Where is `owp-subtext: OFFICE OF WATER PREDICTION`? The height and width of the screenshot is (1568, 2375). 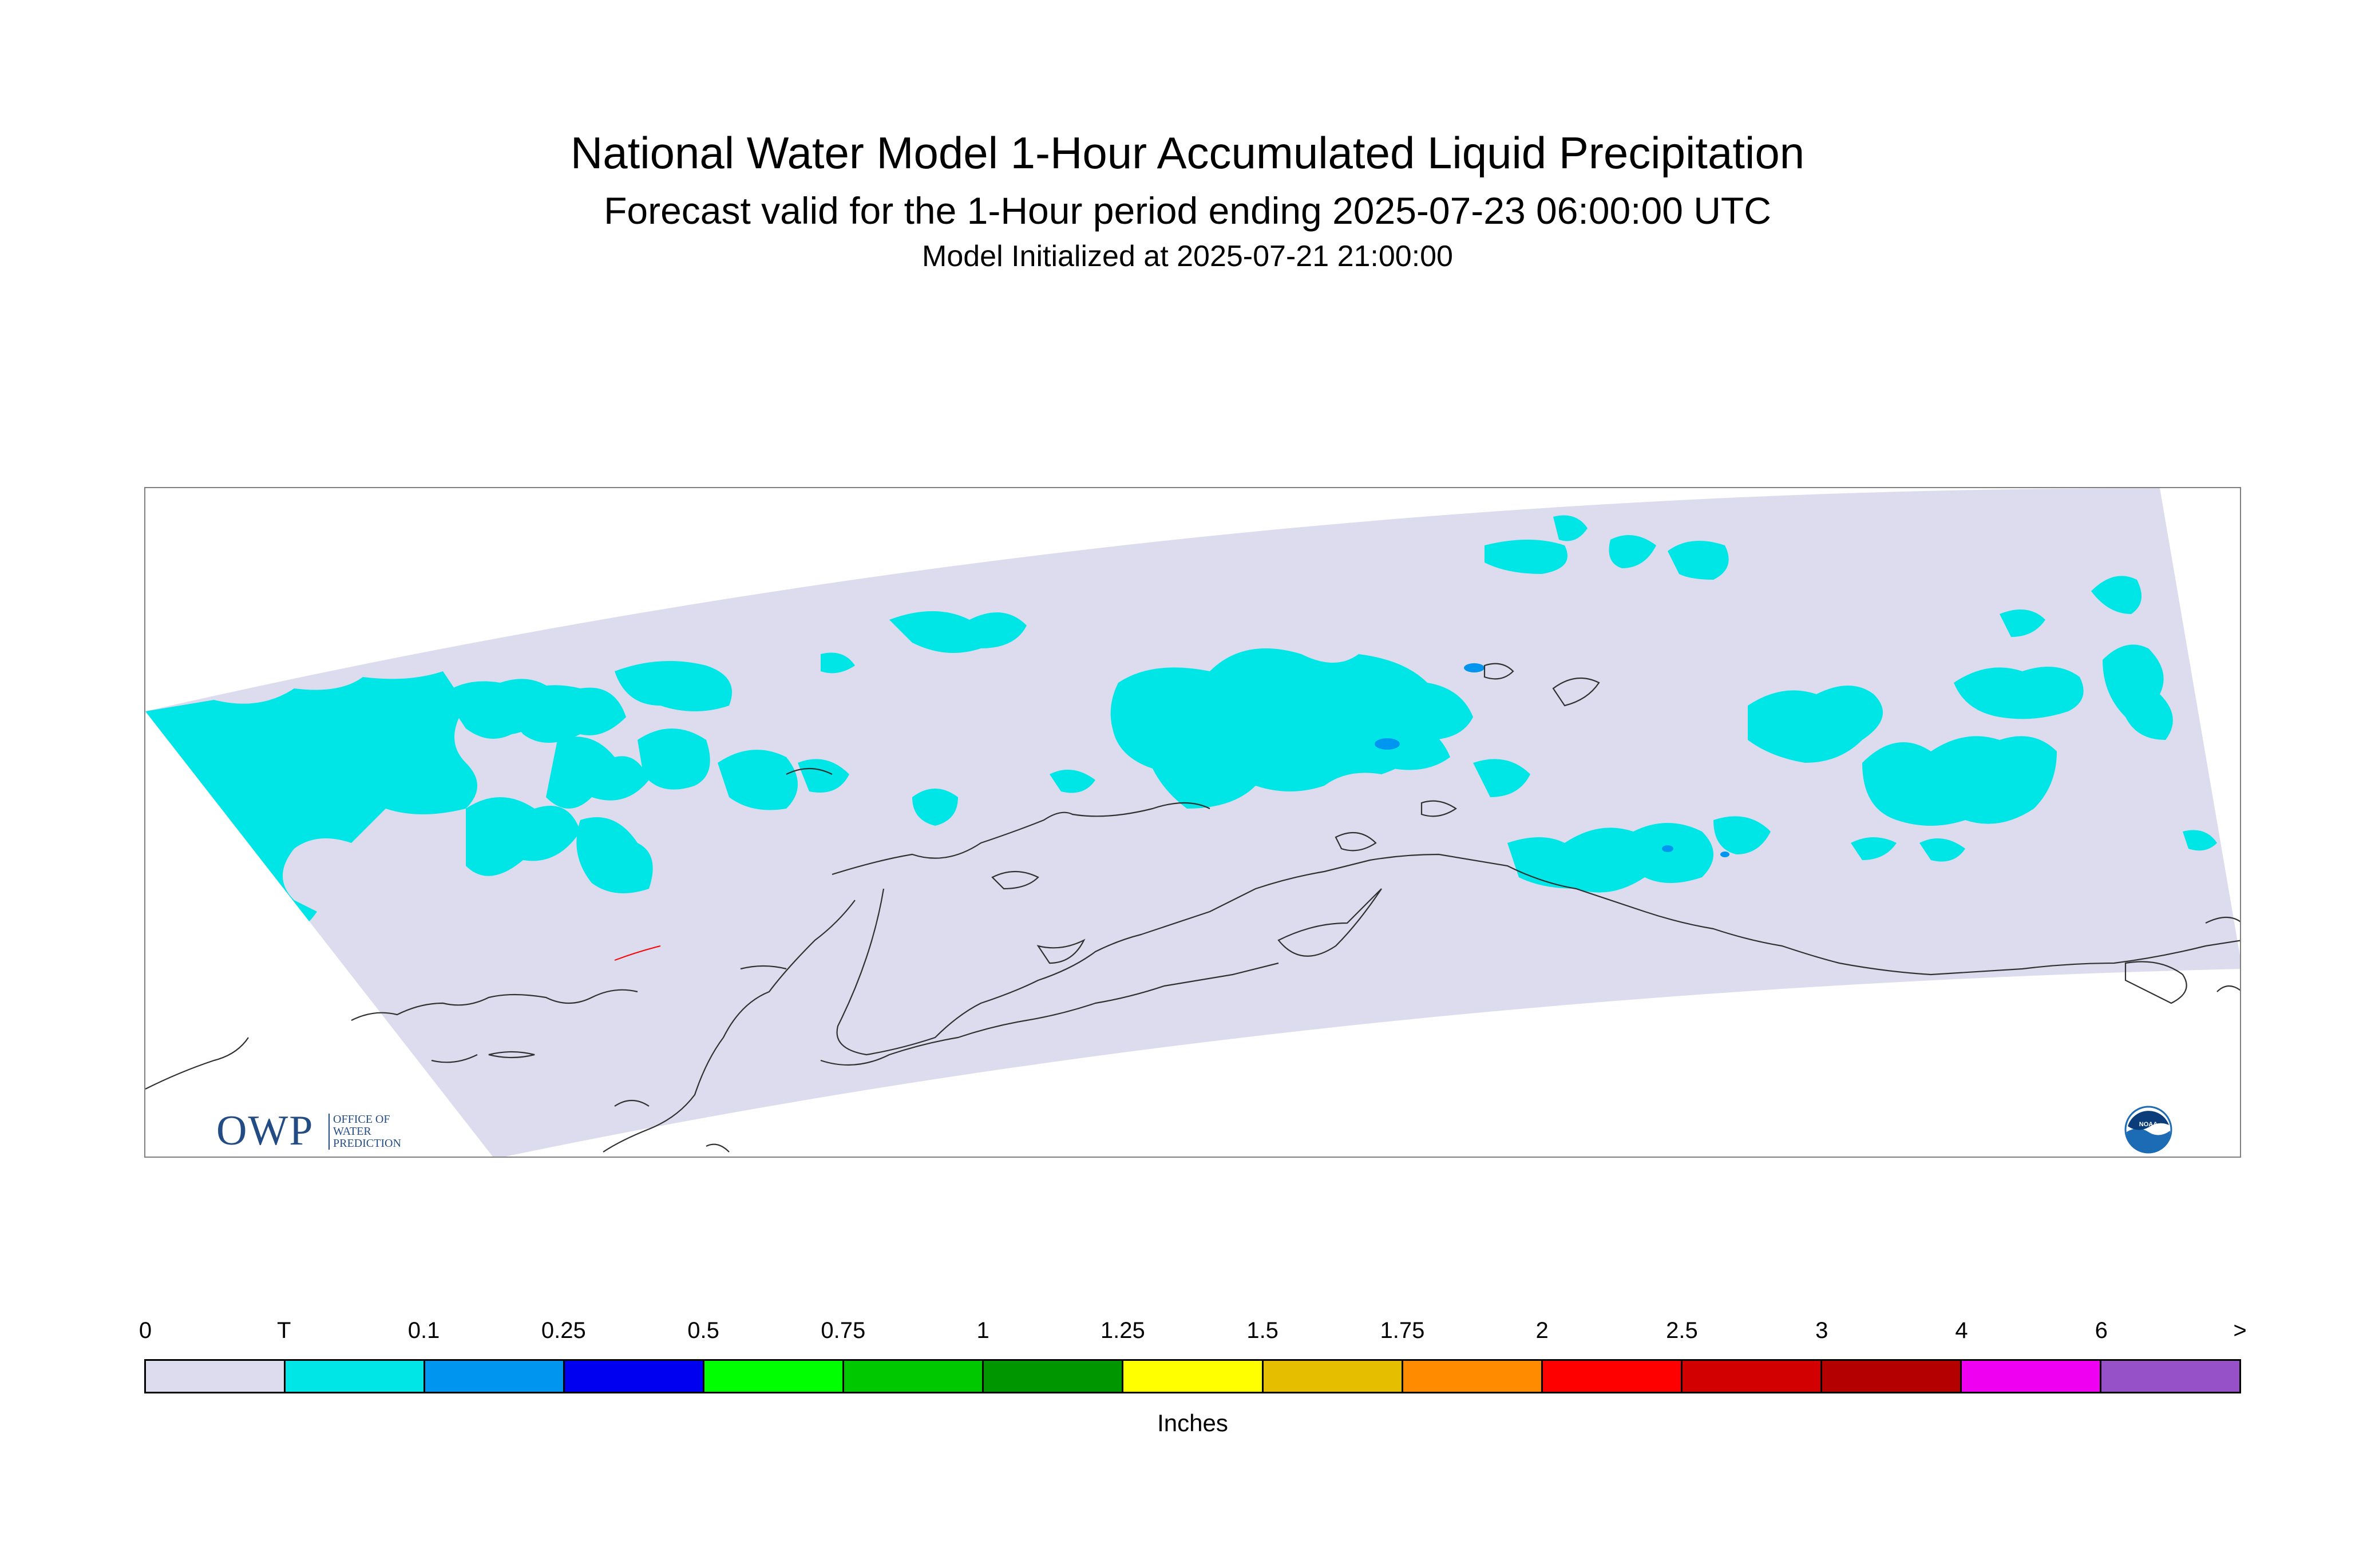
owp-subtext: OFFICE OF WATER PREDICTION is located at coordinates (365, 1132).